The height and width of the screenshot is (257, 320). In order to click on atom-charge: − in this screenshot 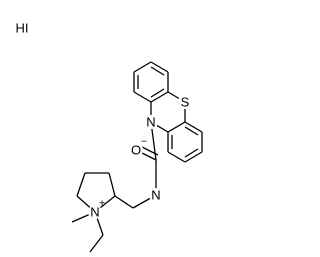, I will do `click(144, 142)`.